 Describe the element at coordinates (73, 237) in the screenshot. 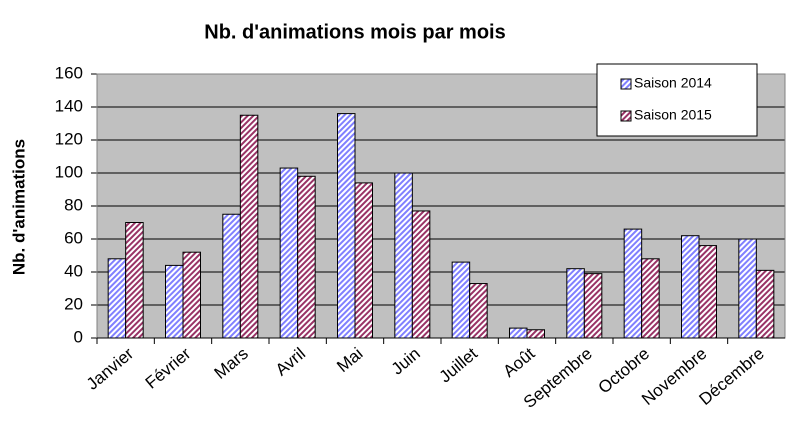

I see `y-tick-label: 60` at that location.